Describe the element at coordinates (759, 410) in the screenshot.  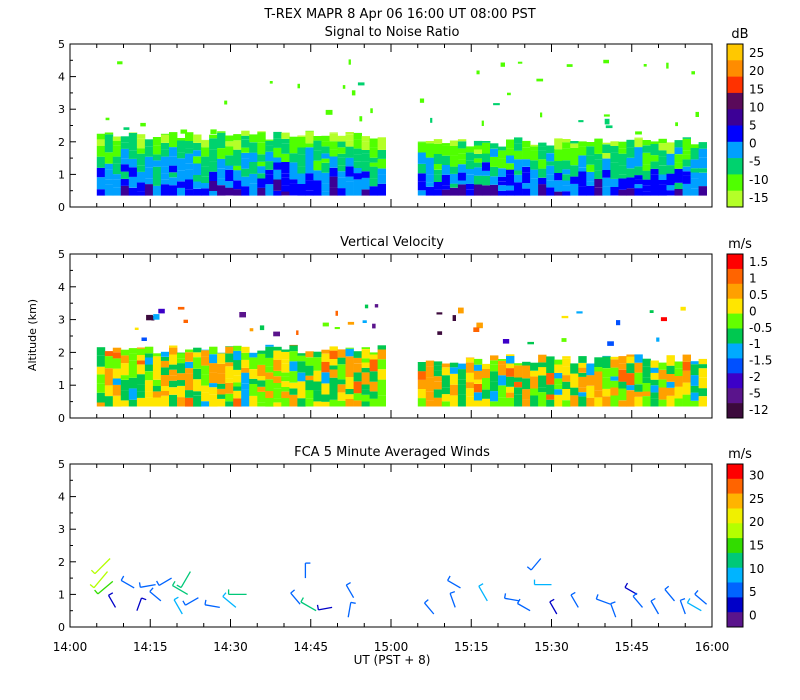
I see `colorbar-label: -12` at that location.